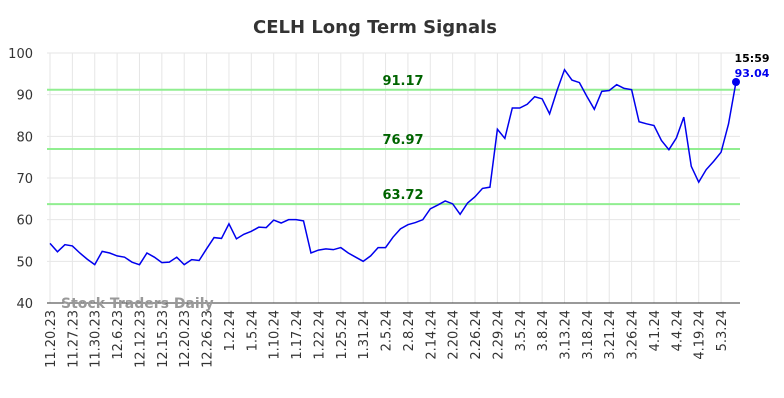 This screenshot has width=784, height=398. What do you see at coordinates (96, 339) in the screenshot?
I see `x-tick-label: 11.30.23` at bounding box center [96, 339].